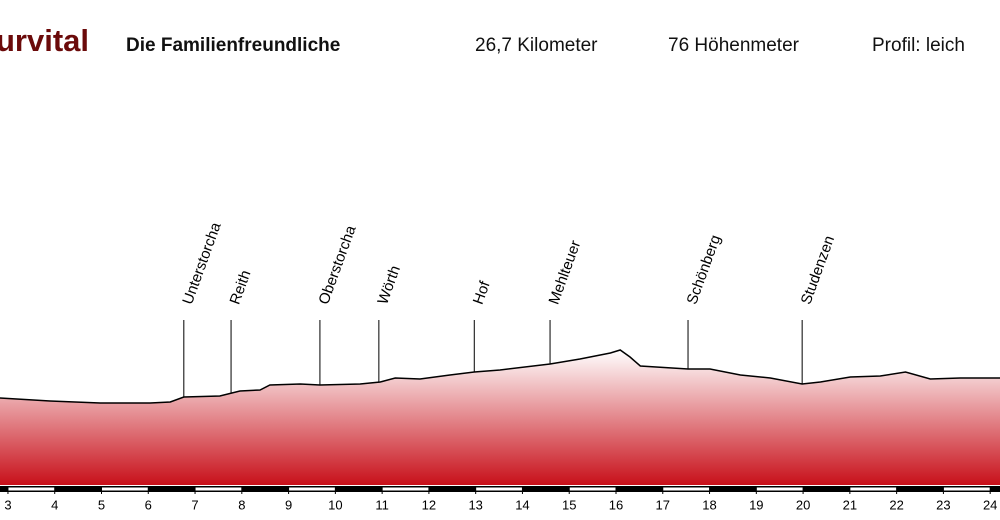 The height and width of the screenshot is (520, 1000). Describe the element at coordinates (335, 504) in the screenshot. I see `x-tick-label: 10` at that location.